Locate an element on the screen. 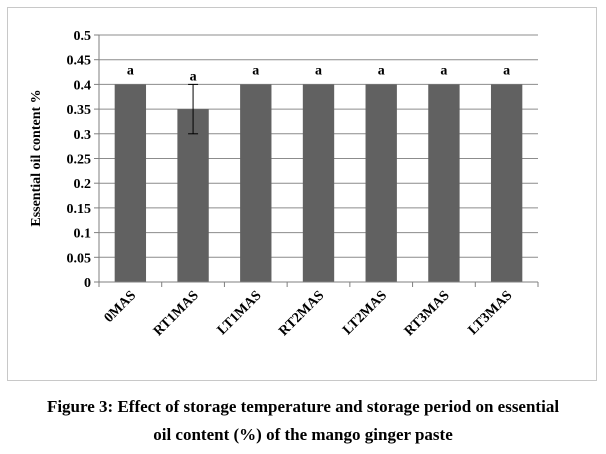 The height and width of the screenshot is (454, 606). y-tick-label: 0.5 is located at coordinates (83, 36).